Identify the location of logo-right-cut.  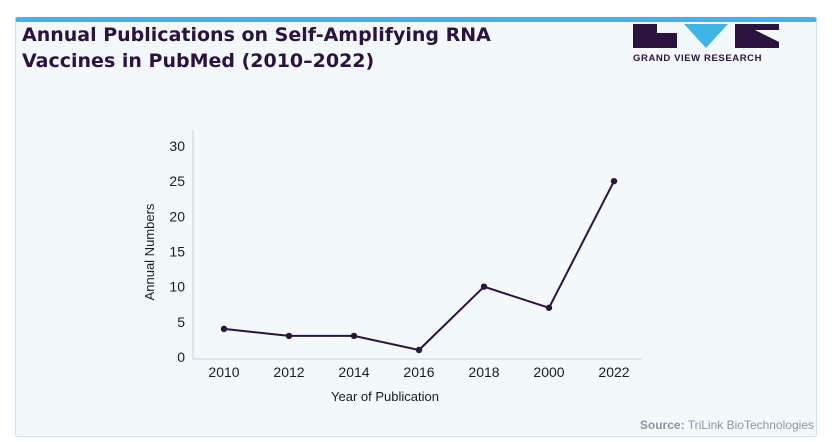
(767, 36).